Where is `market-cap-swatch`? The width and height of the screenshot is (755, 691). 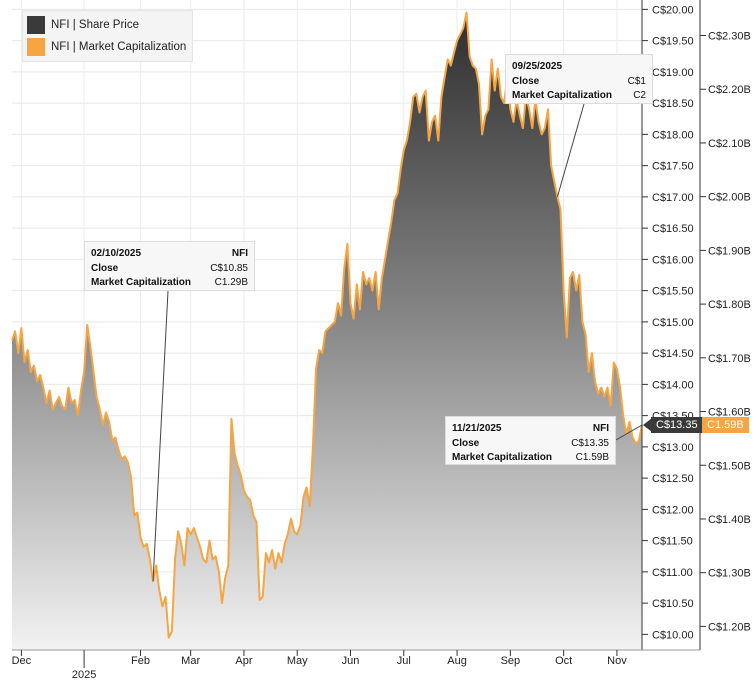
market-cap-swatch is located at coordinates (36, 47).